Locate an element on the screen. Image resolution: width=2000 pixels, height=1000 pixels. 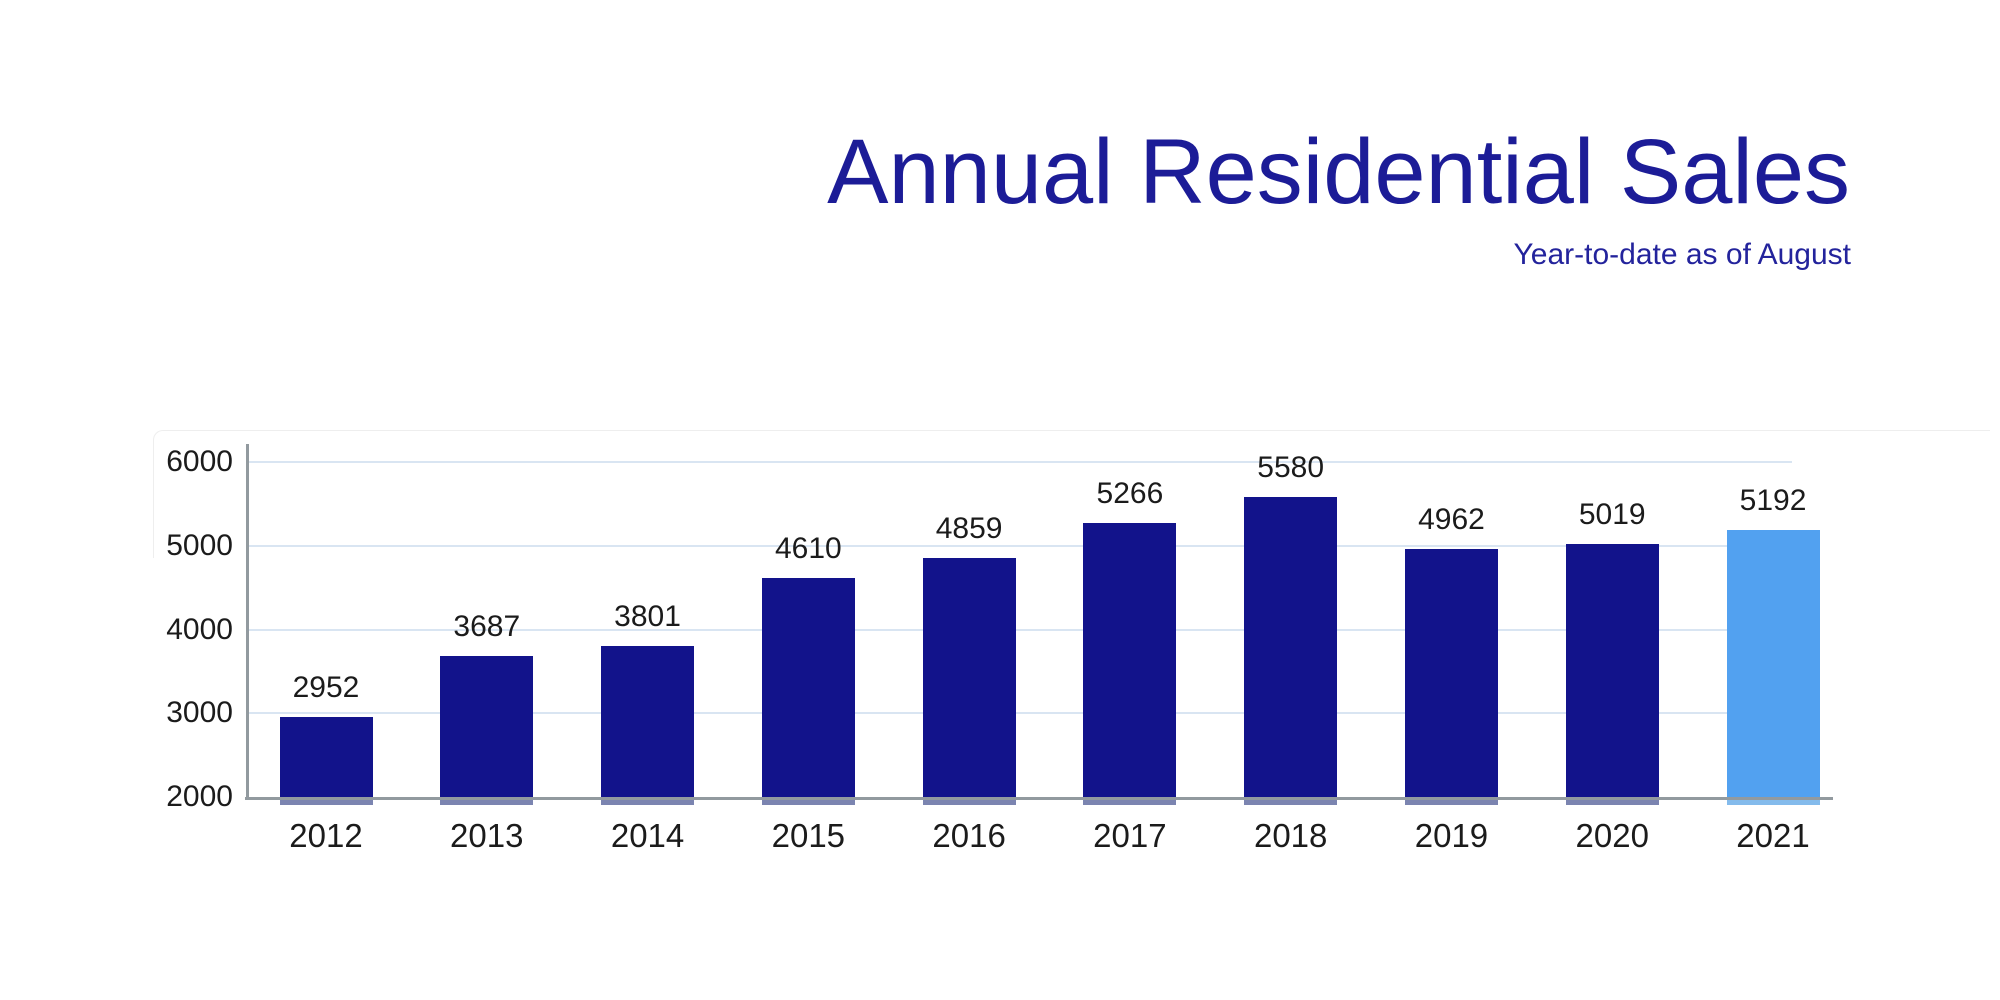
bar-value-label-2019: 4962 is located at coordinates (1451, 519).